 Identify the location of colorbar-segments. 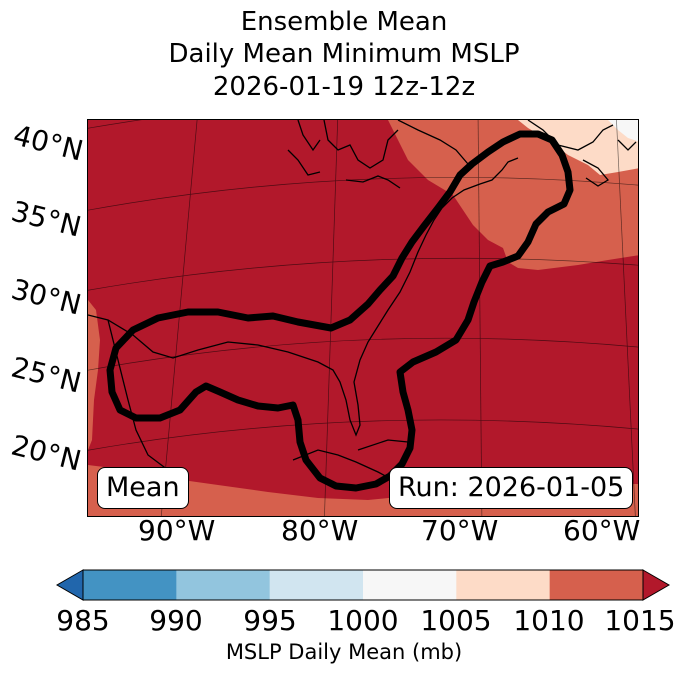
(363, 585).